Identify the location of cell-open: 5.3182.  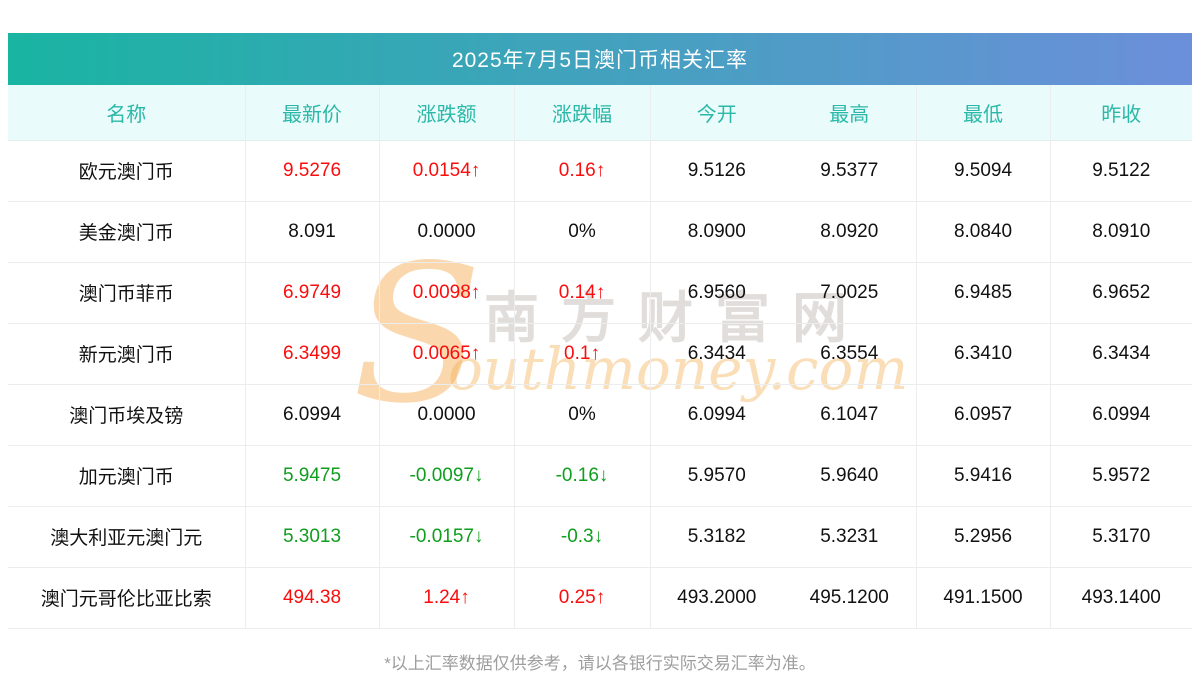
(716, 536).